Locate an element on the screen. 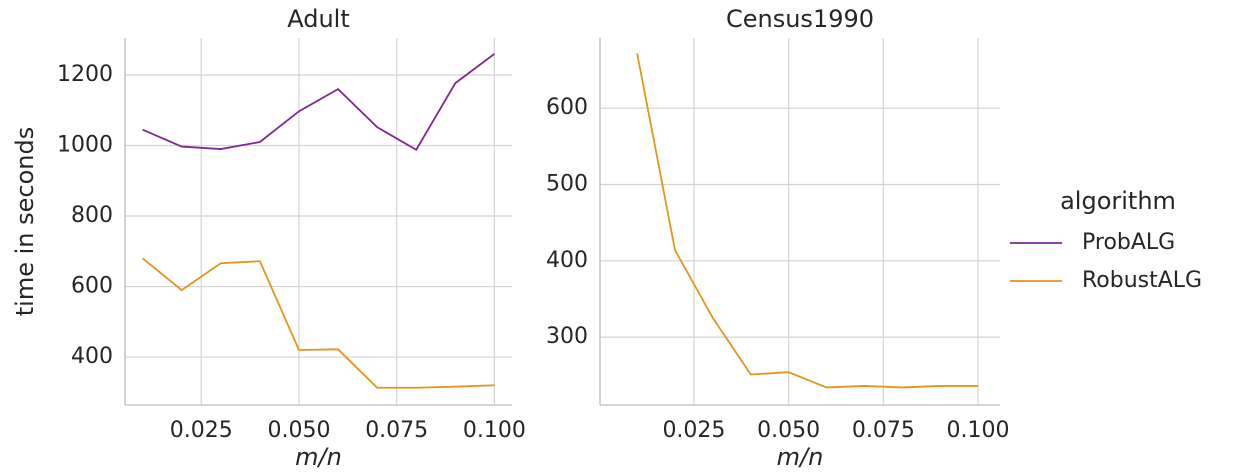  panel-title: Adult is located at coordinates (318, 19).